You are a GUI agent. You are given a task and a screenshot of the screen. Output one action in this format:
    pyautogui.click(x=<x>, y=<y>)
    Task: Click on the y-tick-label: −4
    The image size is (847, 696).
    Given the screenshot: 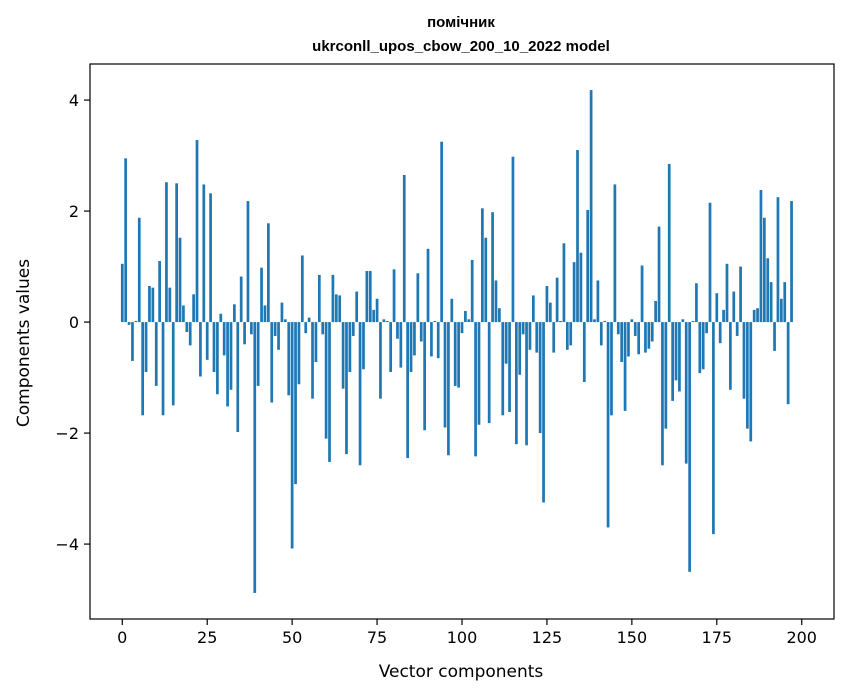 What is the action you would take?
    pyautogui.click(x=67, y=544)
    